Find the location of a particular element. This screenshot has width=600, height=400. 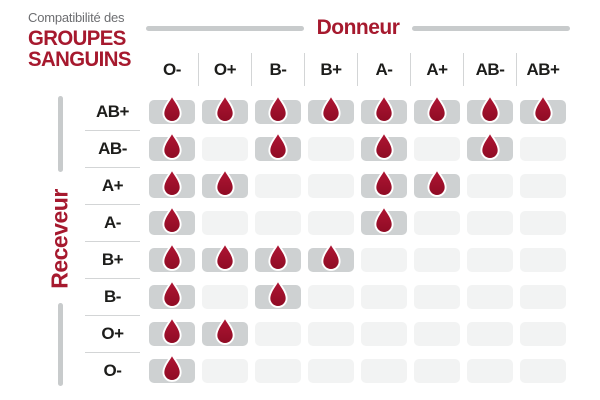

recipient-axis-bar-top is located at coordinates (60, 134).